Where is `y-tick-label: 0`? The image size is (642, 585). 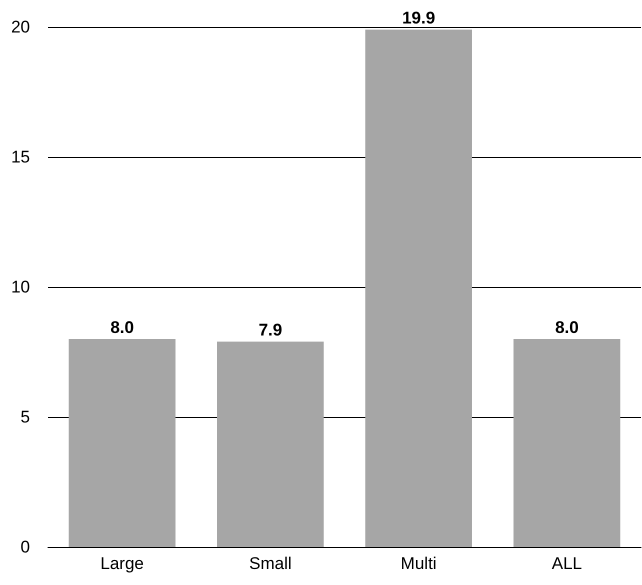 y-tick-label: 0 is located at coordinates (25, 547).